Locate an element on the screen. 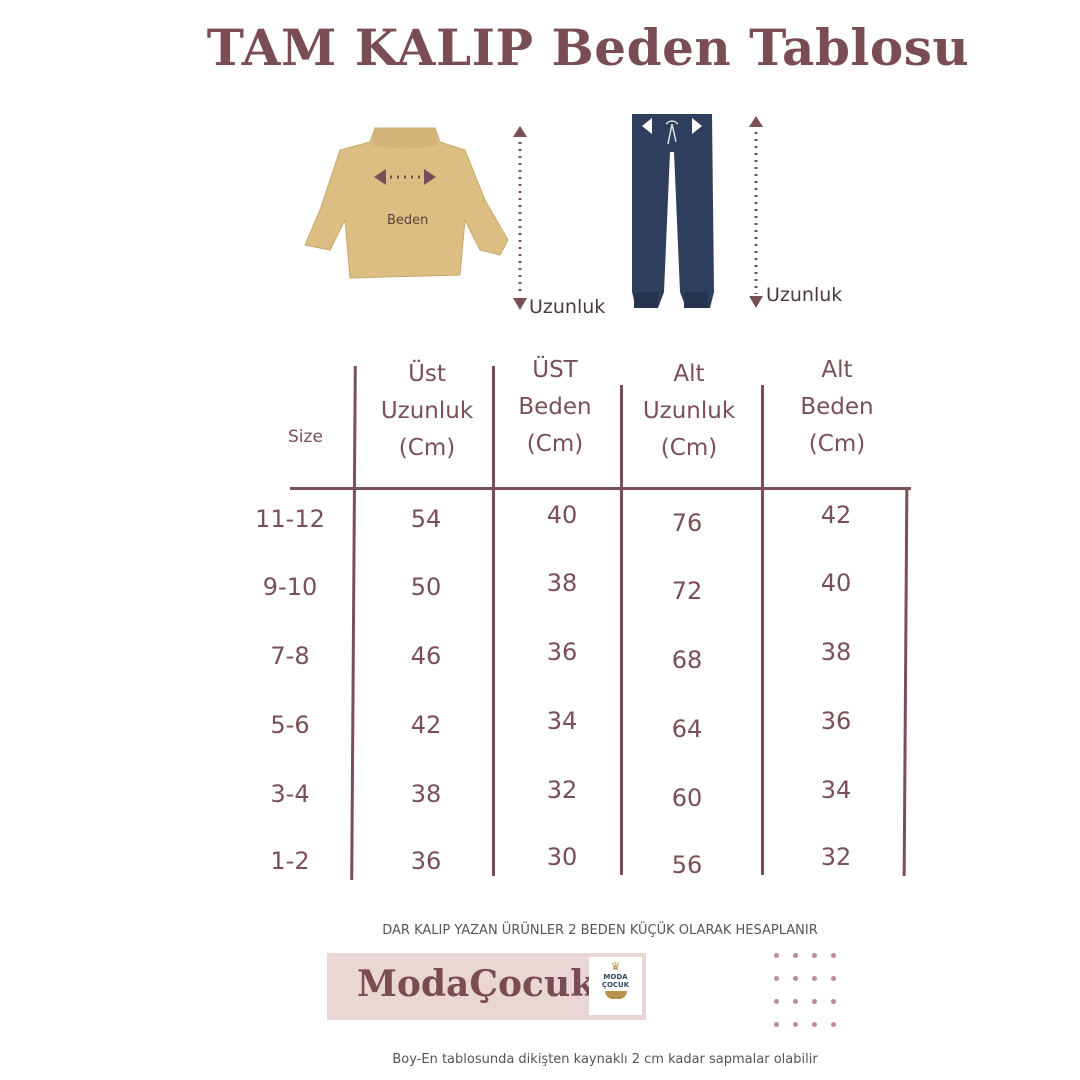  sweater-illustration is located at coordinates (406, 203).